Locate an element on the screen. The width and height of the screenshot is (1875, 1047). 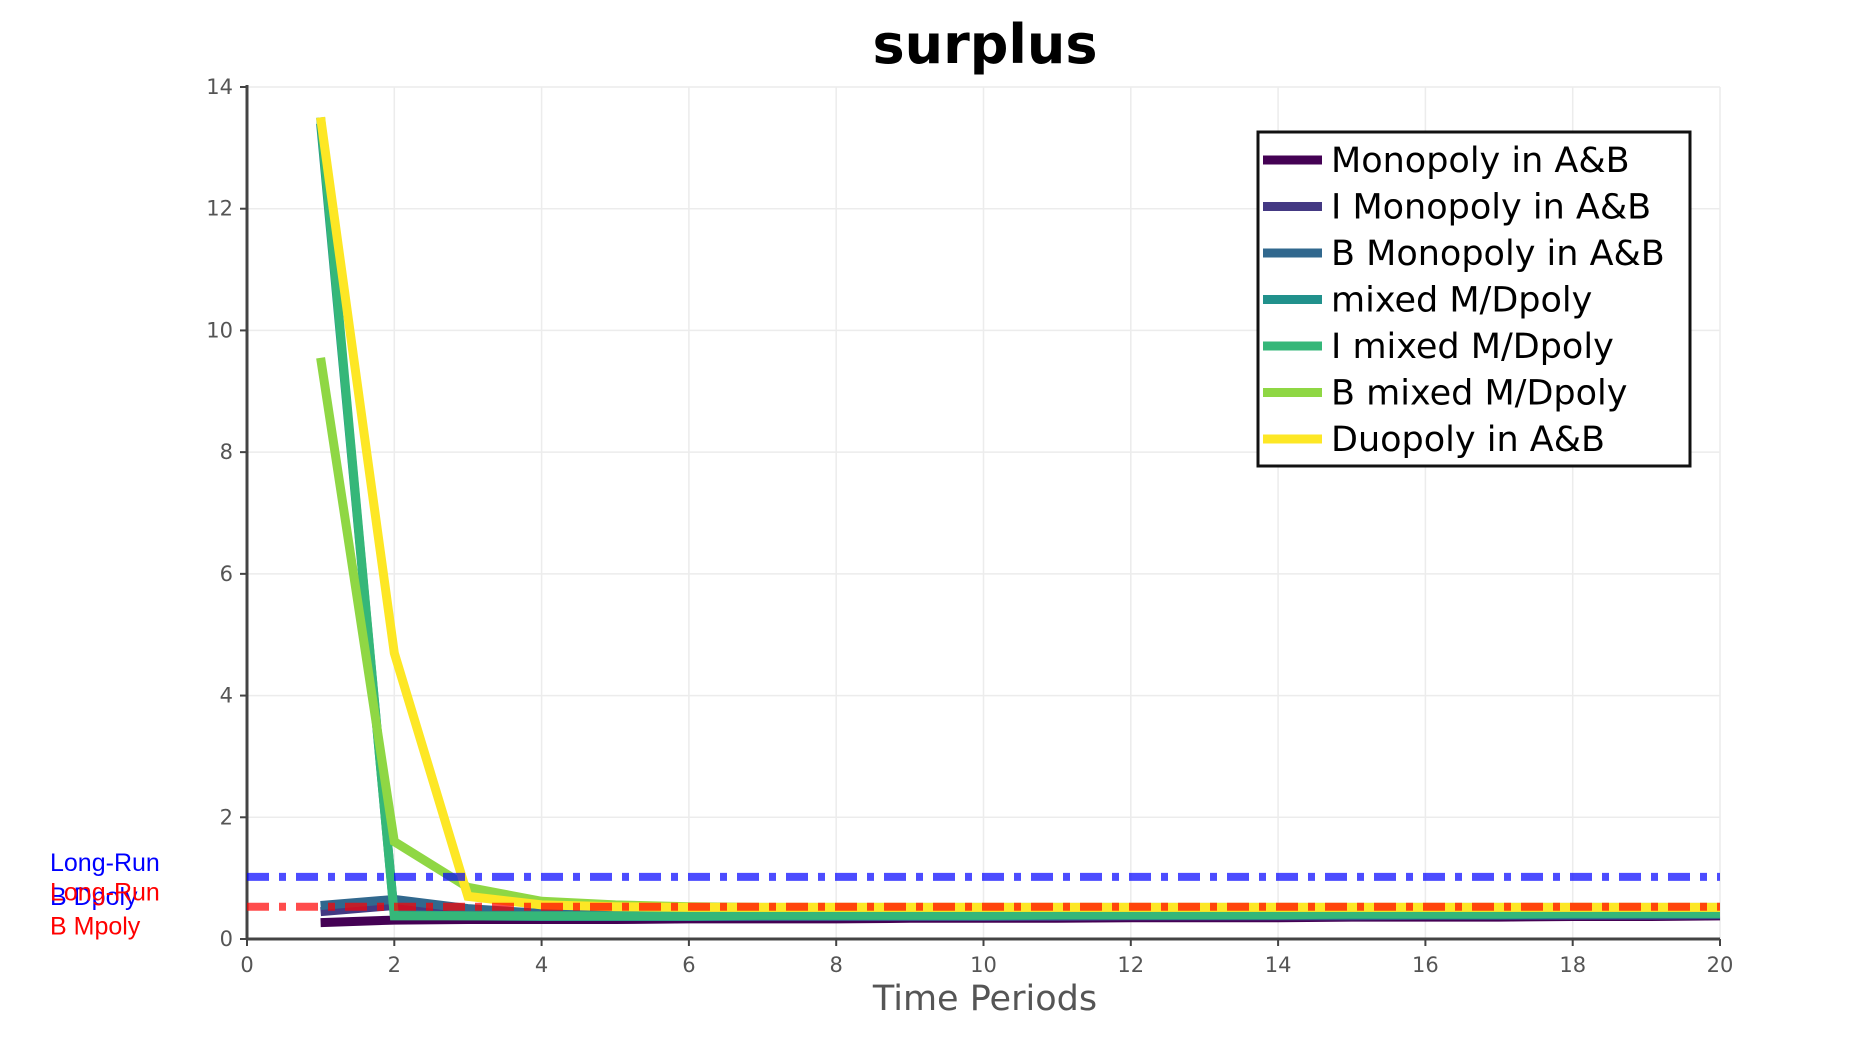
x-axis-label: Time Periods is located at coordinates (984, 999).